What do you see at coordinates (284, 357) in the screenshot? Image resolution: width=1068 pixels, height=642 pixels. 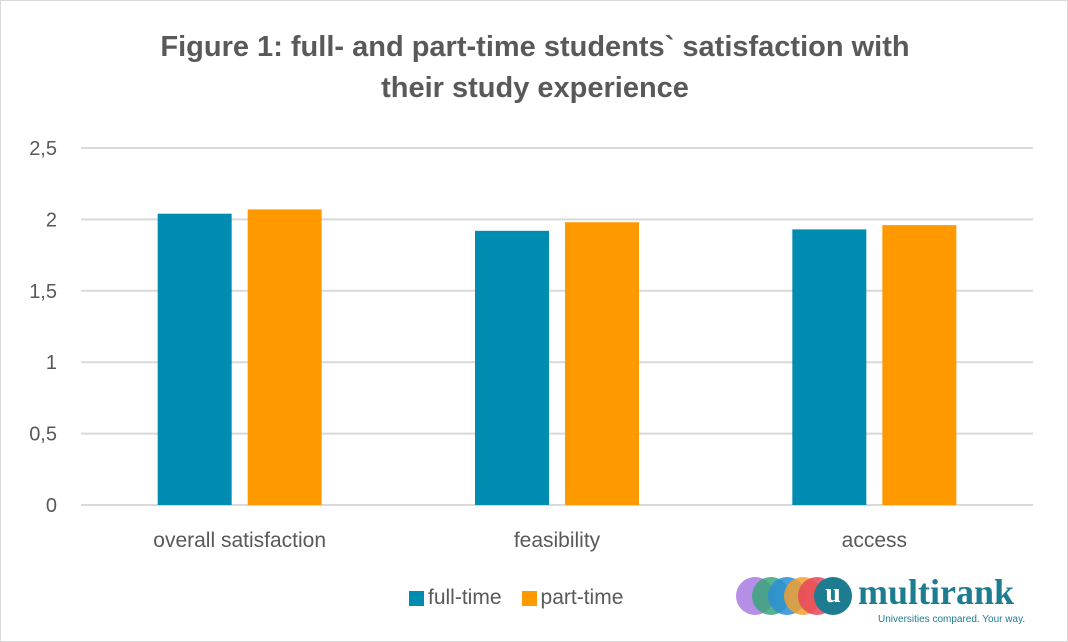 I see `bar-part-time-overall-satisfaction` at bounding box center [284, 357].